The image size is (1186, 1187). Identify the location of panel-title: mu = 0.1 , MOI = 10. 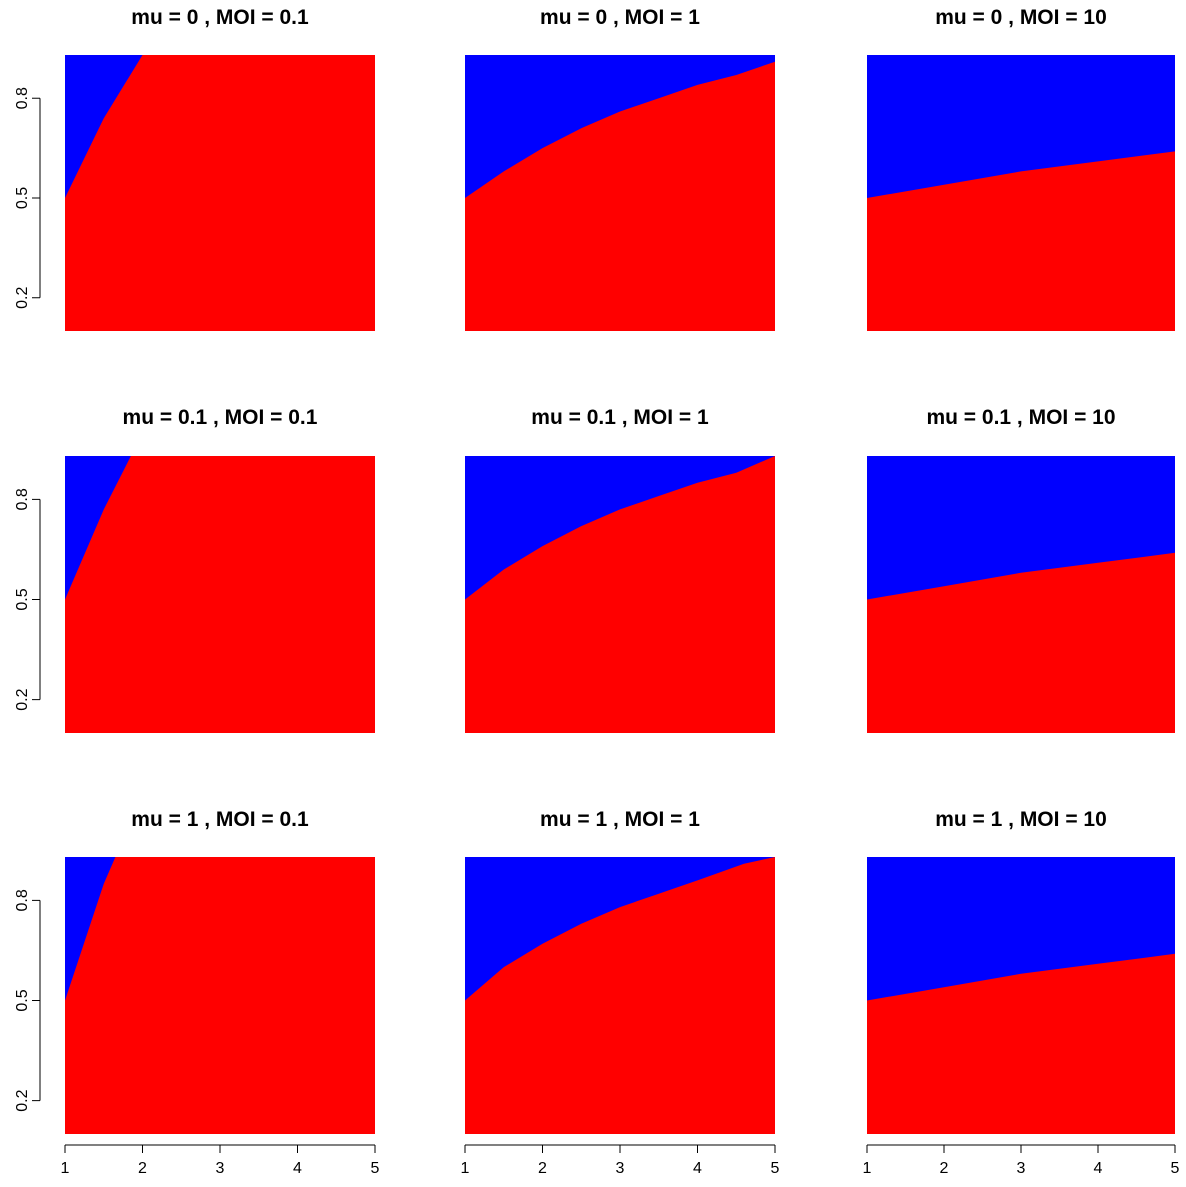
(1020, 417).